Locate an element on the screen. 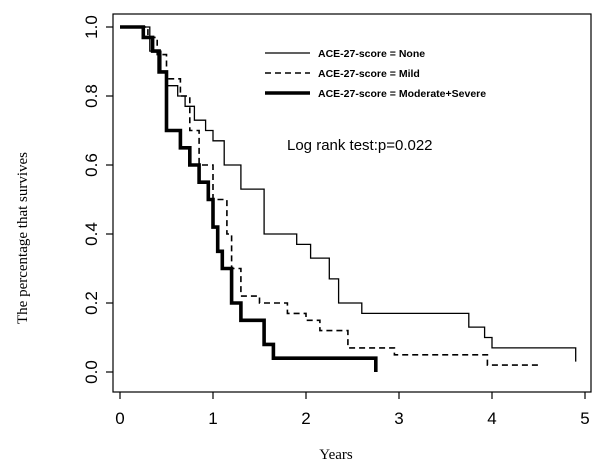  y-axis: 0.0 0.2 0.4 0.6 0.8 1.0 is located at coordinates (97, 199).